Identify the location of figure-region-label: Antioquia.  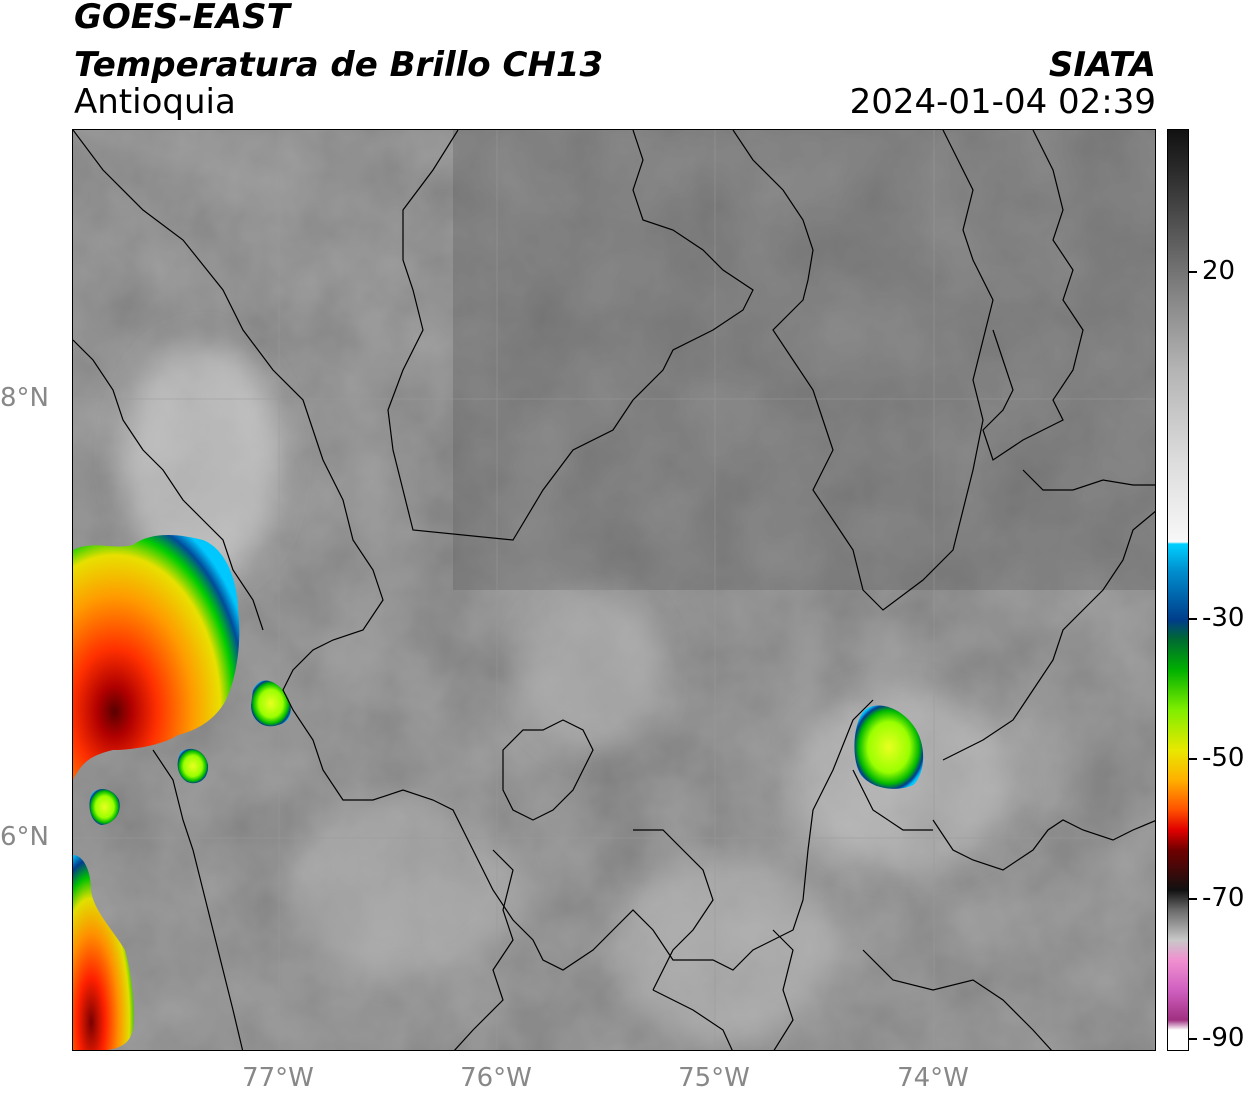
(155, 102).